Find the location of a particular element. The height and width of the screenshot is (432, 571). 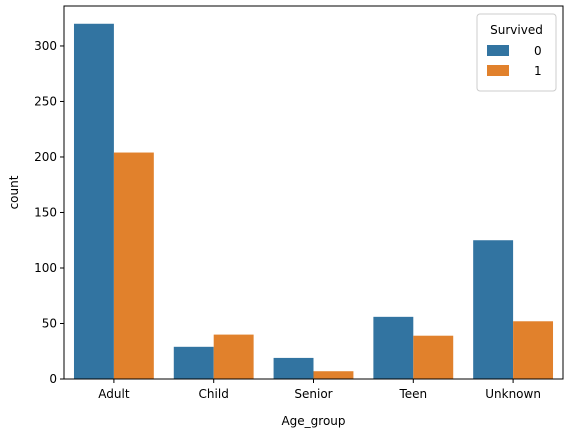

y-axis-ticks: 0 50 100 150 200 250 300 is located at coordinates (49, 212).